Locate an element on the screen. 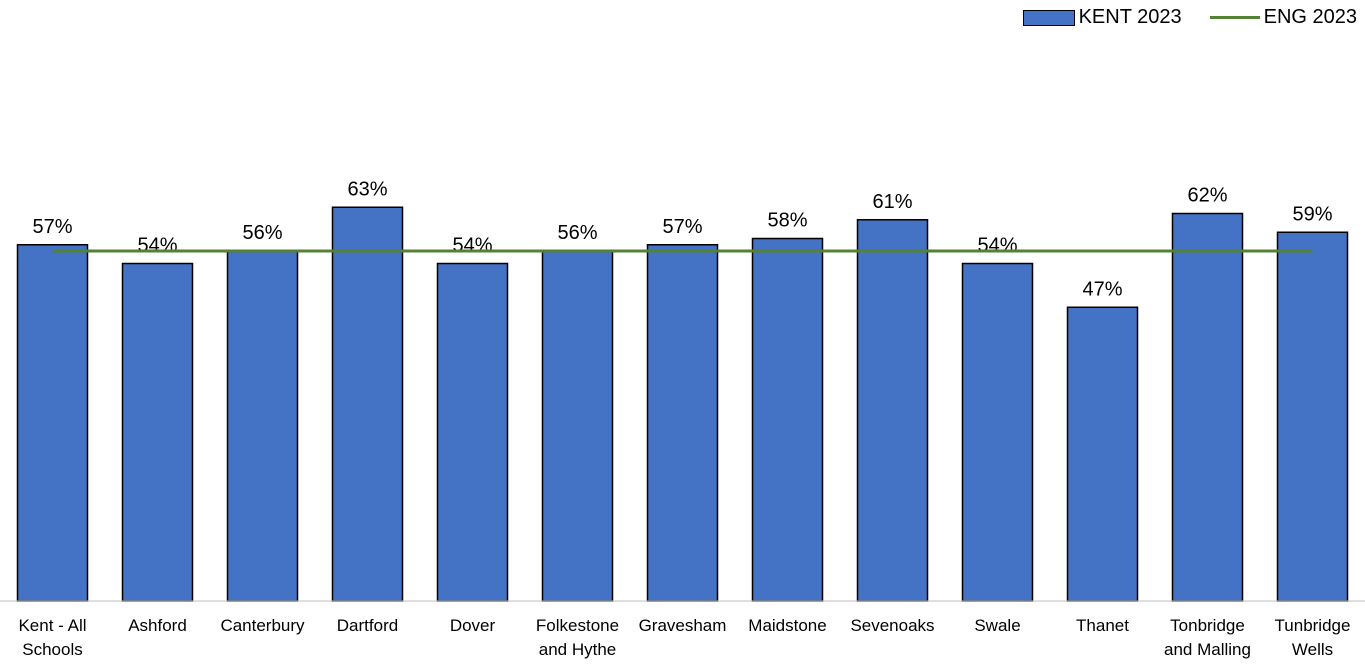  legend-item-eng: ENG 2023 is located at coordinates (1283, 17).